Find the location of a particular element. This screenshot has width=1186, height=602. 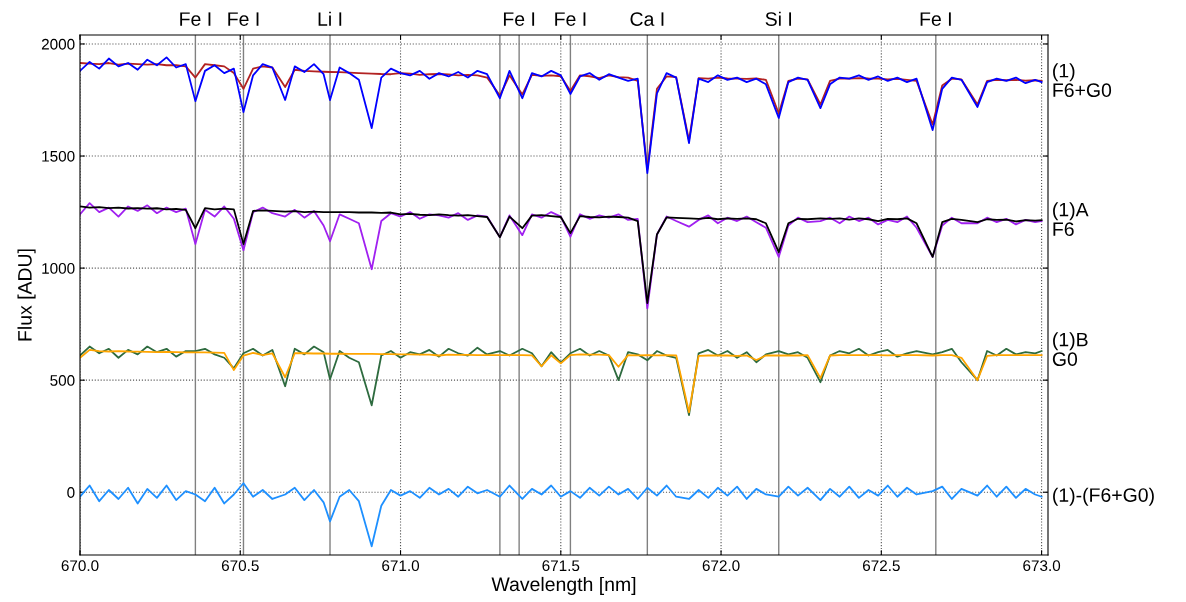

x-axis-title: Wavelength [nm] is located at coordinates (563, 586).